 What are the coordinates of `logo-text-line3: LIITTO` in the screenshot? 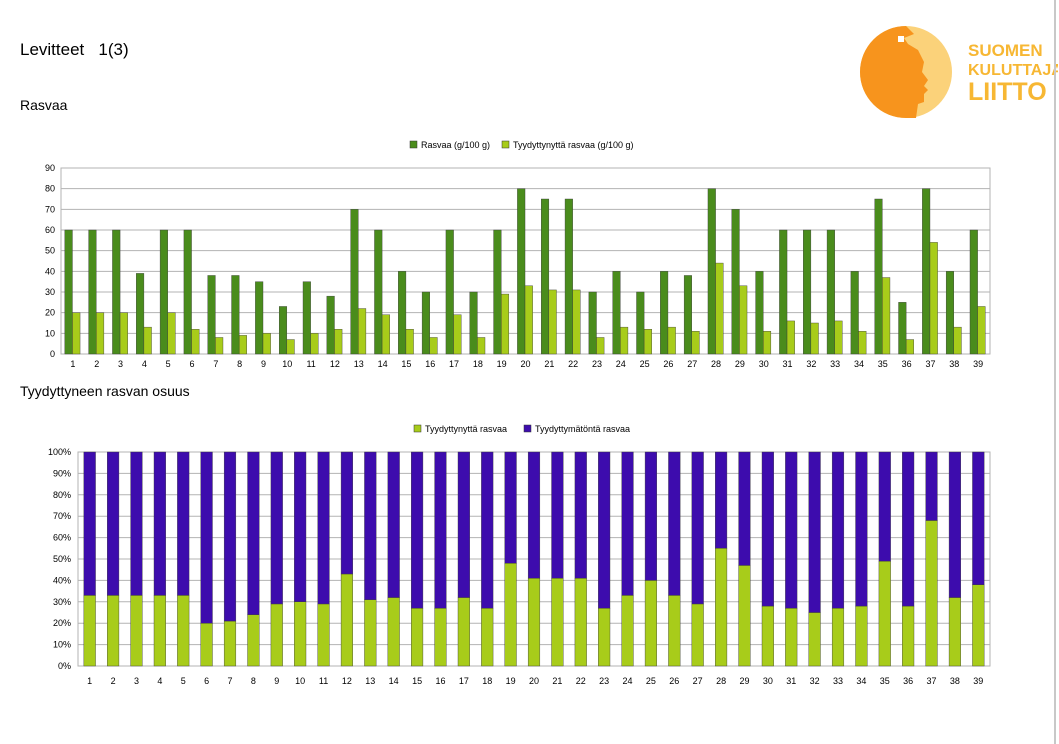 It's located at (1007, 92).